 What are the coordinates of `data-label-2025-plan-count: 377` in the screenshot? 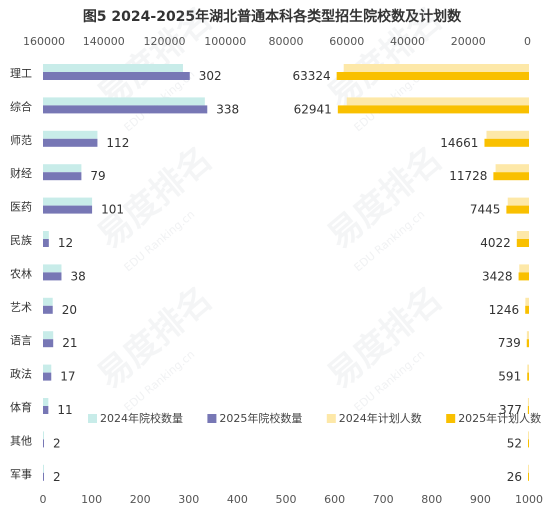 It's located at (510, 410).